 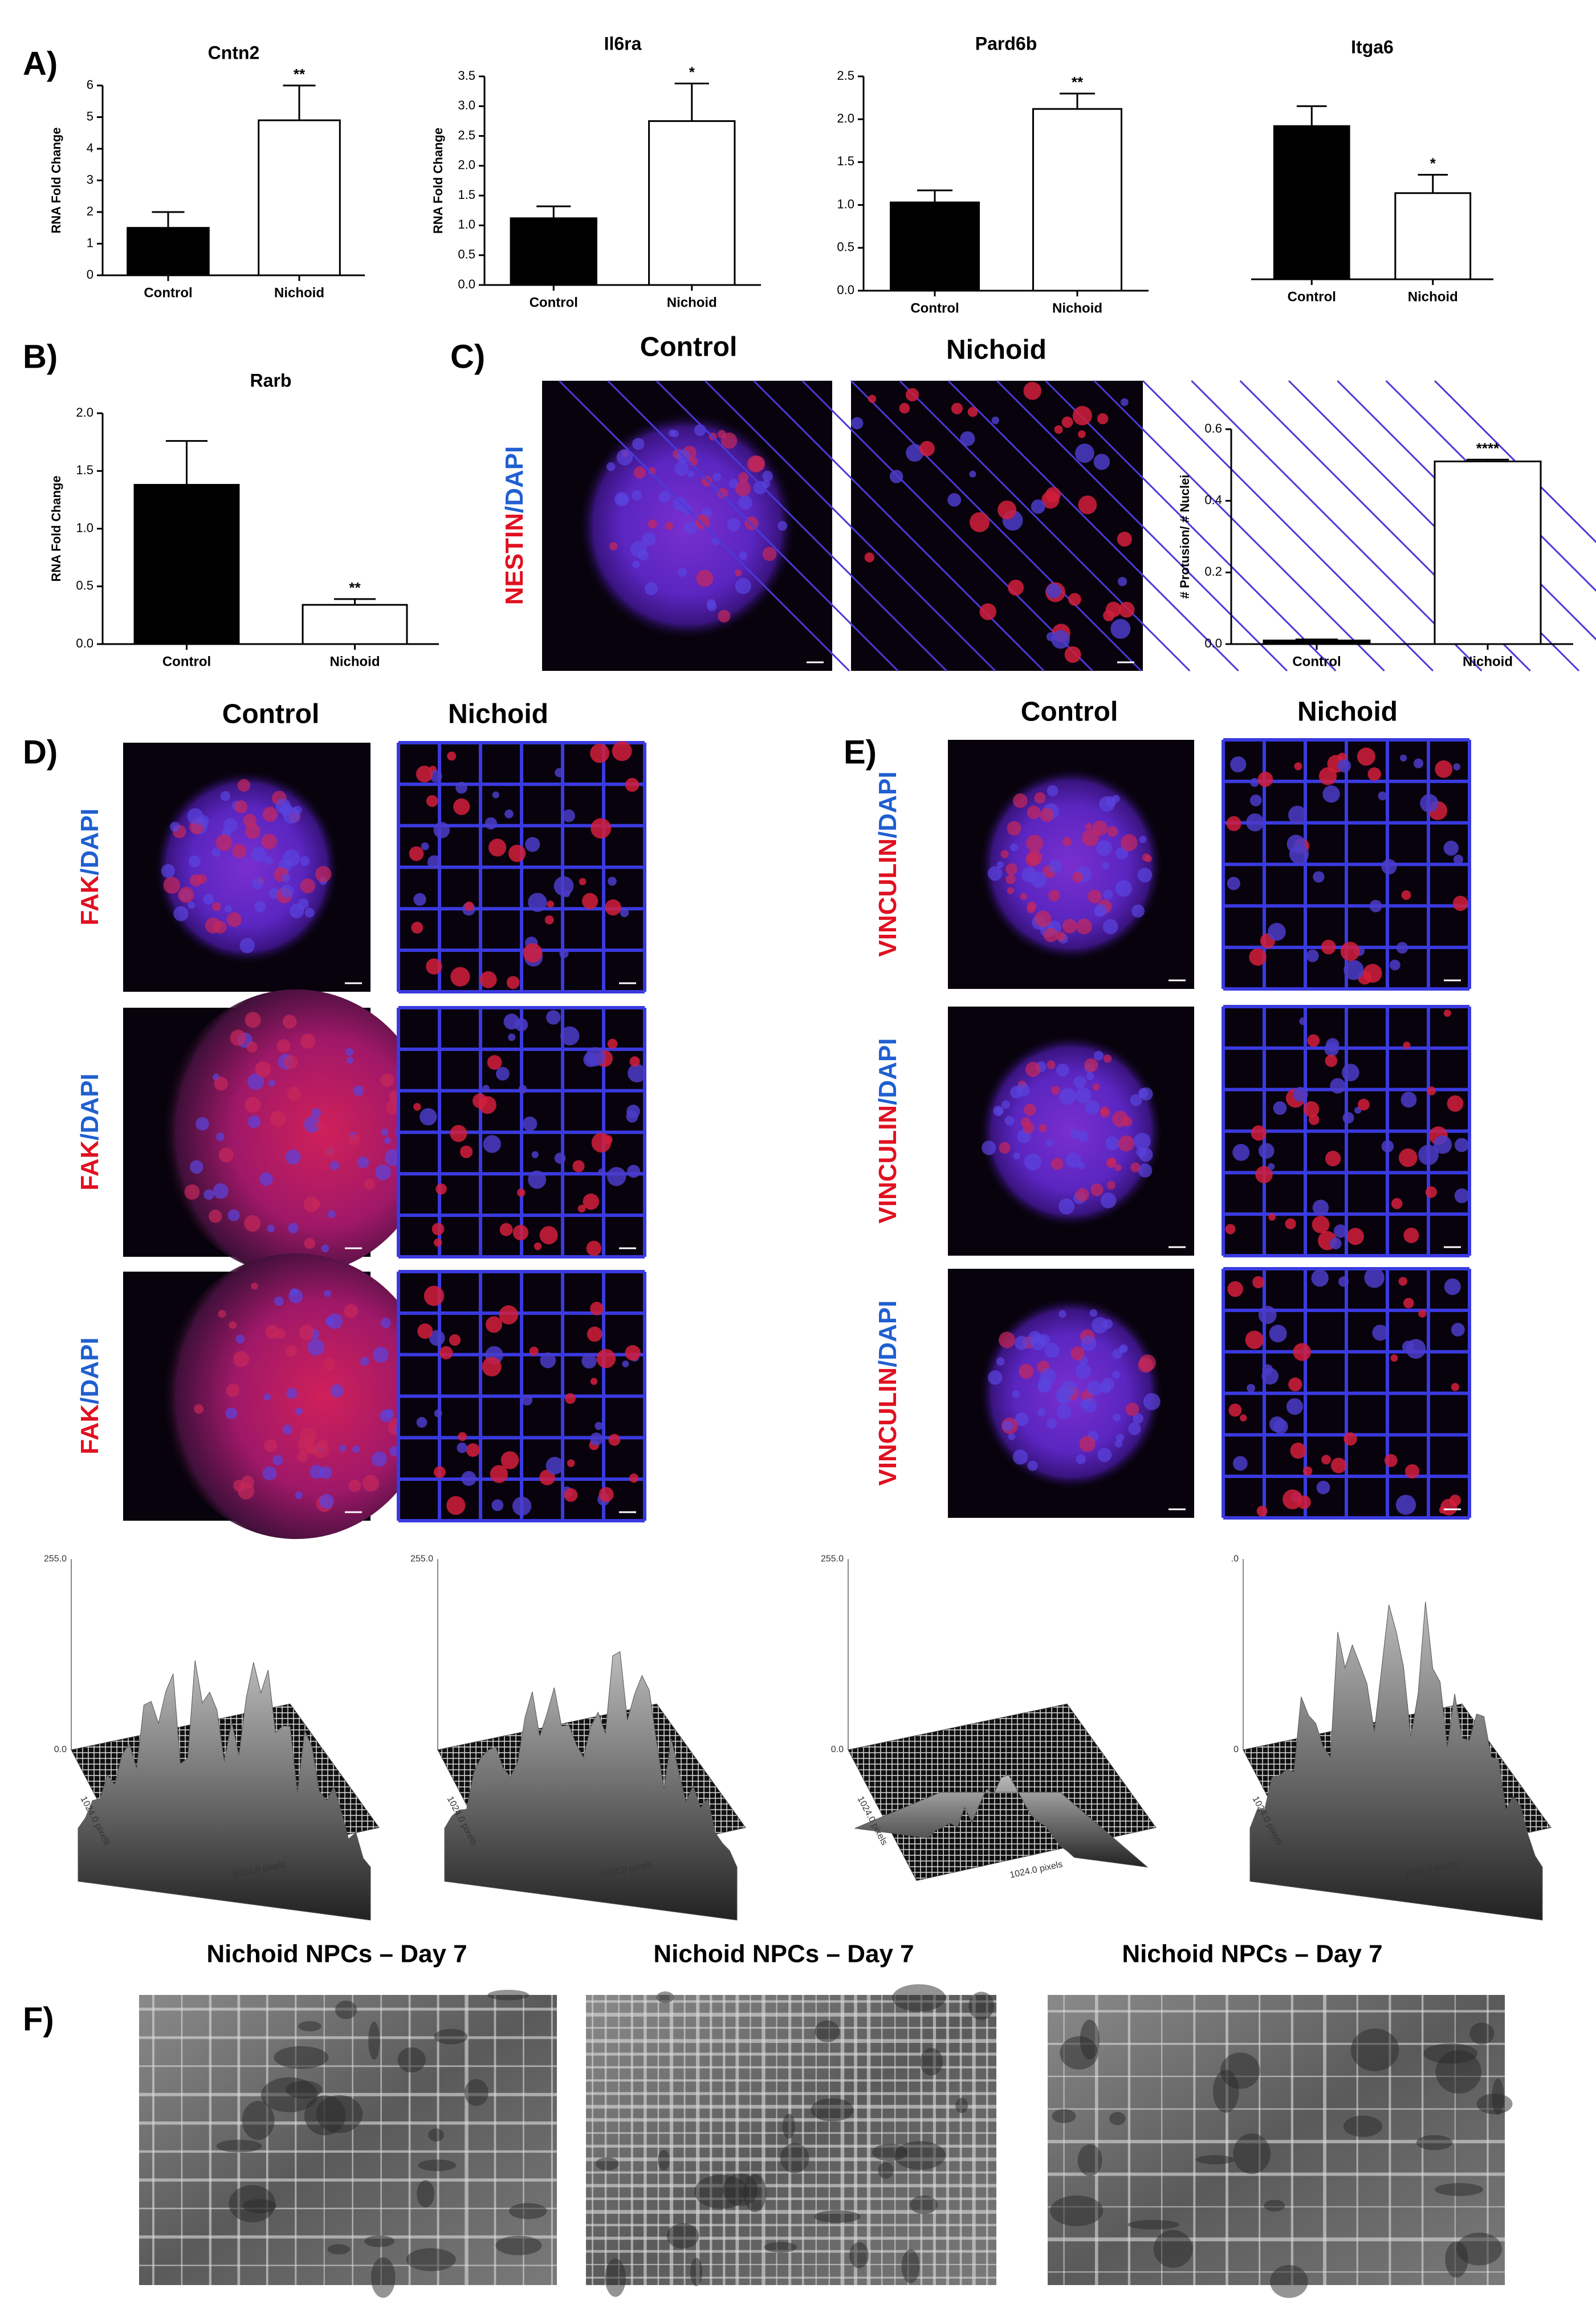 What do you see at coordinates (1236, 1749) in the screenshot?
I see `z-min-label: 0` at bounding box center [1236, 1749].